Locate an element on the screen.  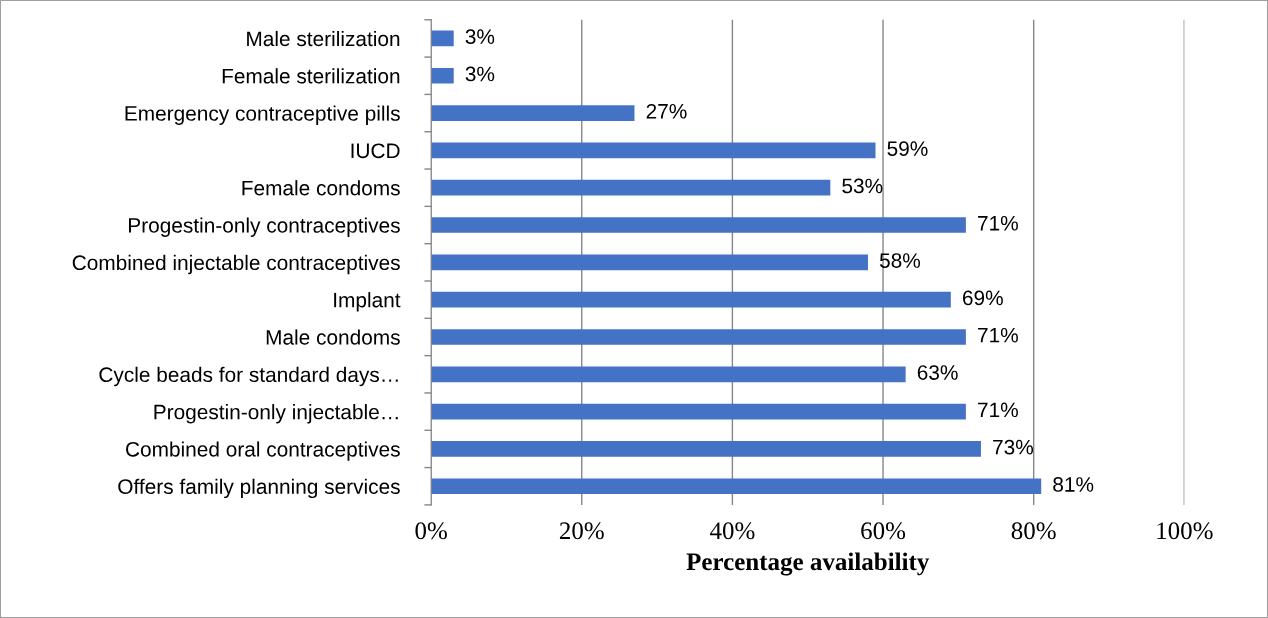
y-tick-label: Male sterilization is located at coordinates (323, 38).